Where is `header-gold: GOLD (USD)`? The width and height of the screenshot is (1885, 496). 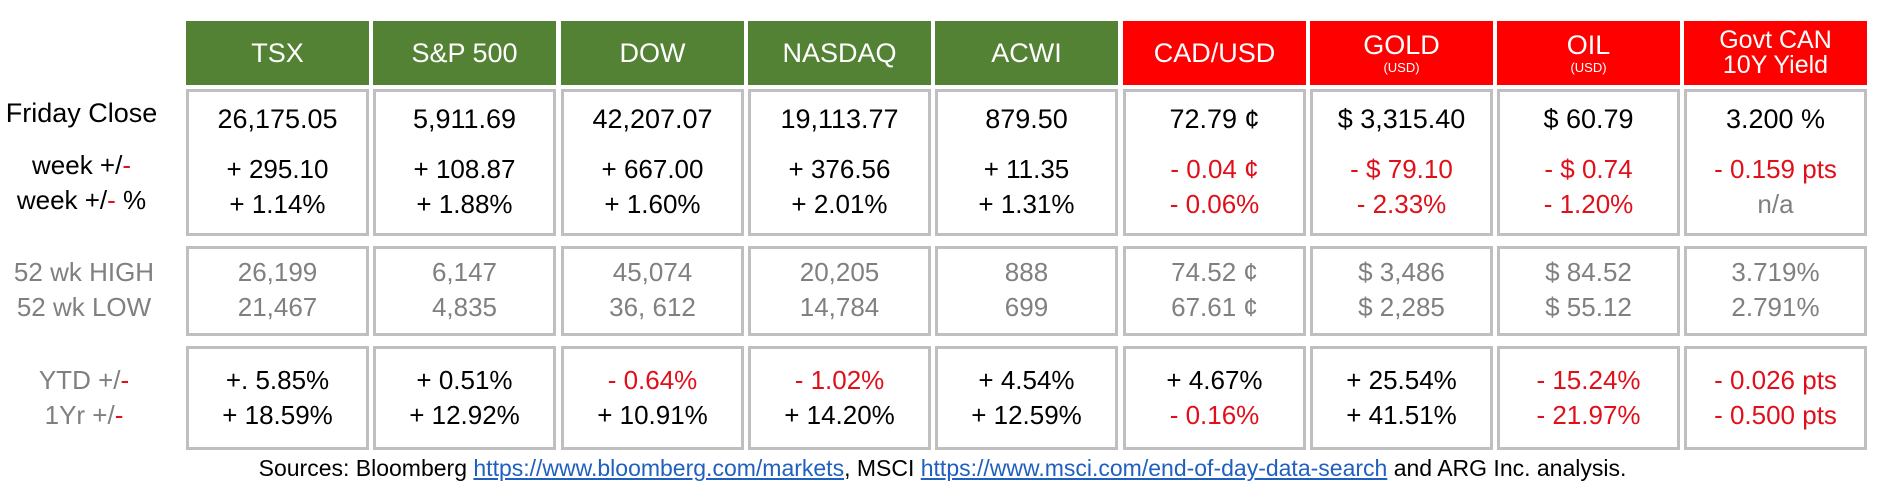 header-gold: GOLD (USD) is located at coordinates (1401, 53).